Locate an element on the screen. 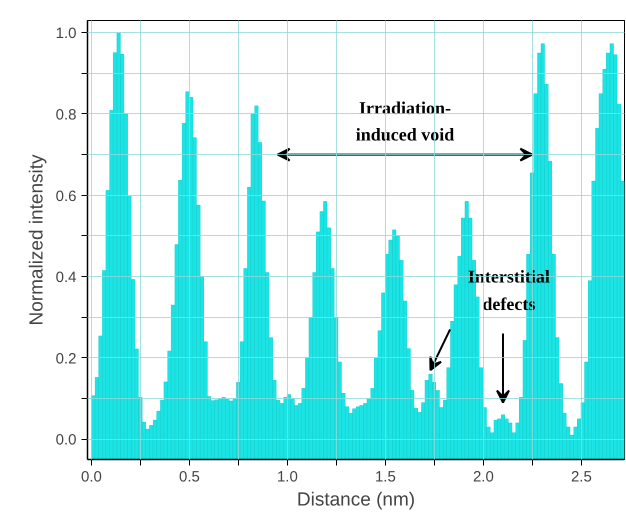 This screenshot has height=530, width=626. y-tick-label: 0.2 is located at coordinates (66, 359).